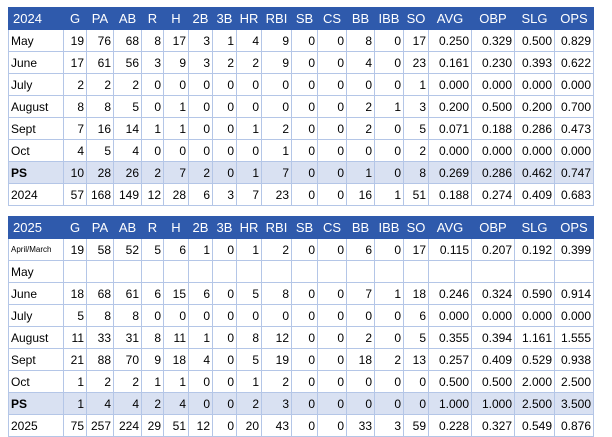 The image size is (612, 437). I want to click on column-header-2b: 2B, so click(200, 18).